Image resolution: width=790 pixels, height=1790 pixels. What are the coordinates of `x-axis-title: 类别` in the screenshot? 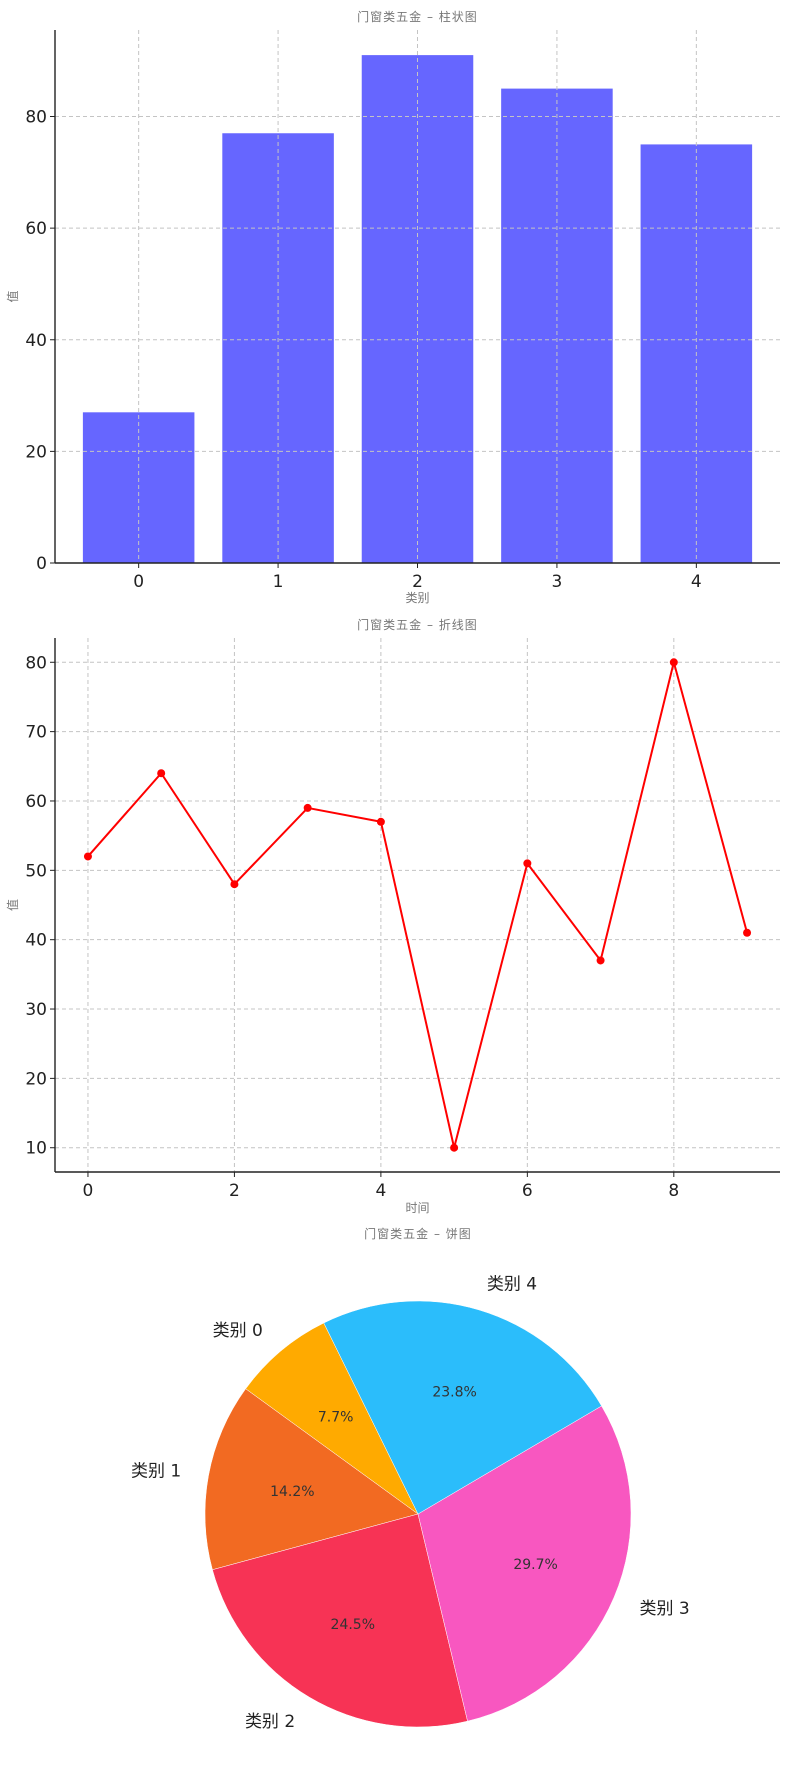 It's located at (417, 598).